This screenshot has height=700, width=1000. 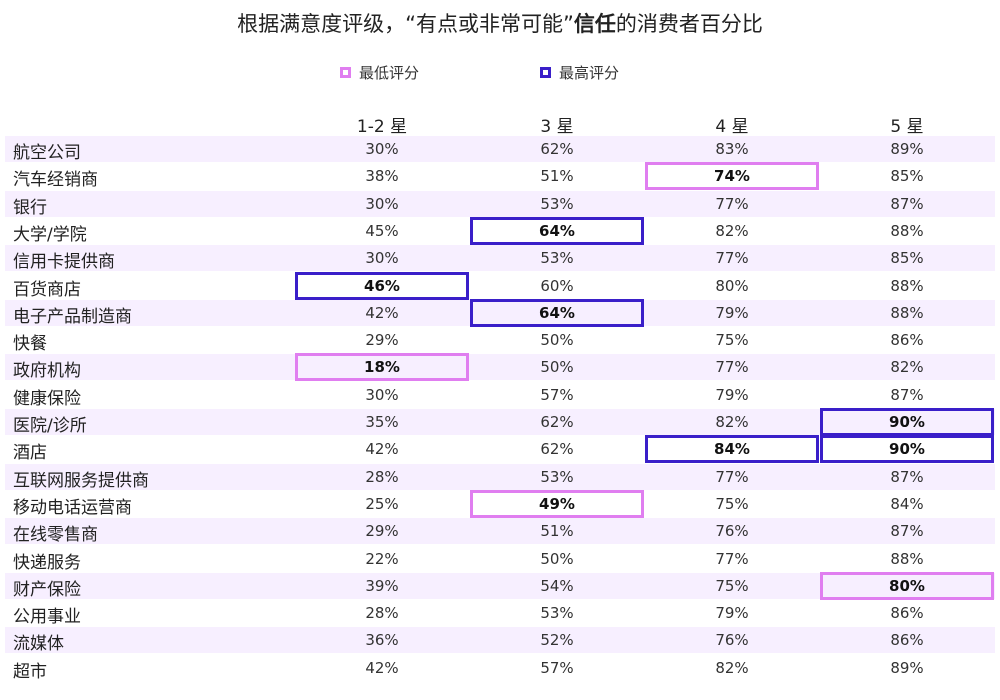 What do you see at coordinates (579, 72) in the screenshot?
I see `legend-item-highest: 最高评分` at bounding box center [579, 72].